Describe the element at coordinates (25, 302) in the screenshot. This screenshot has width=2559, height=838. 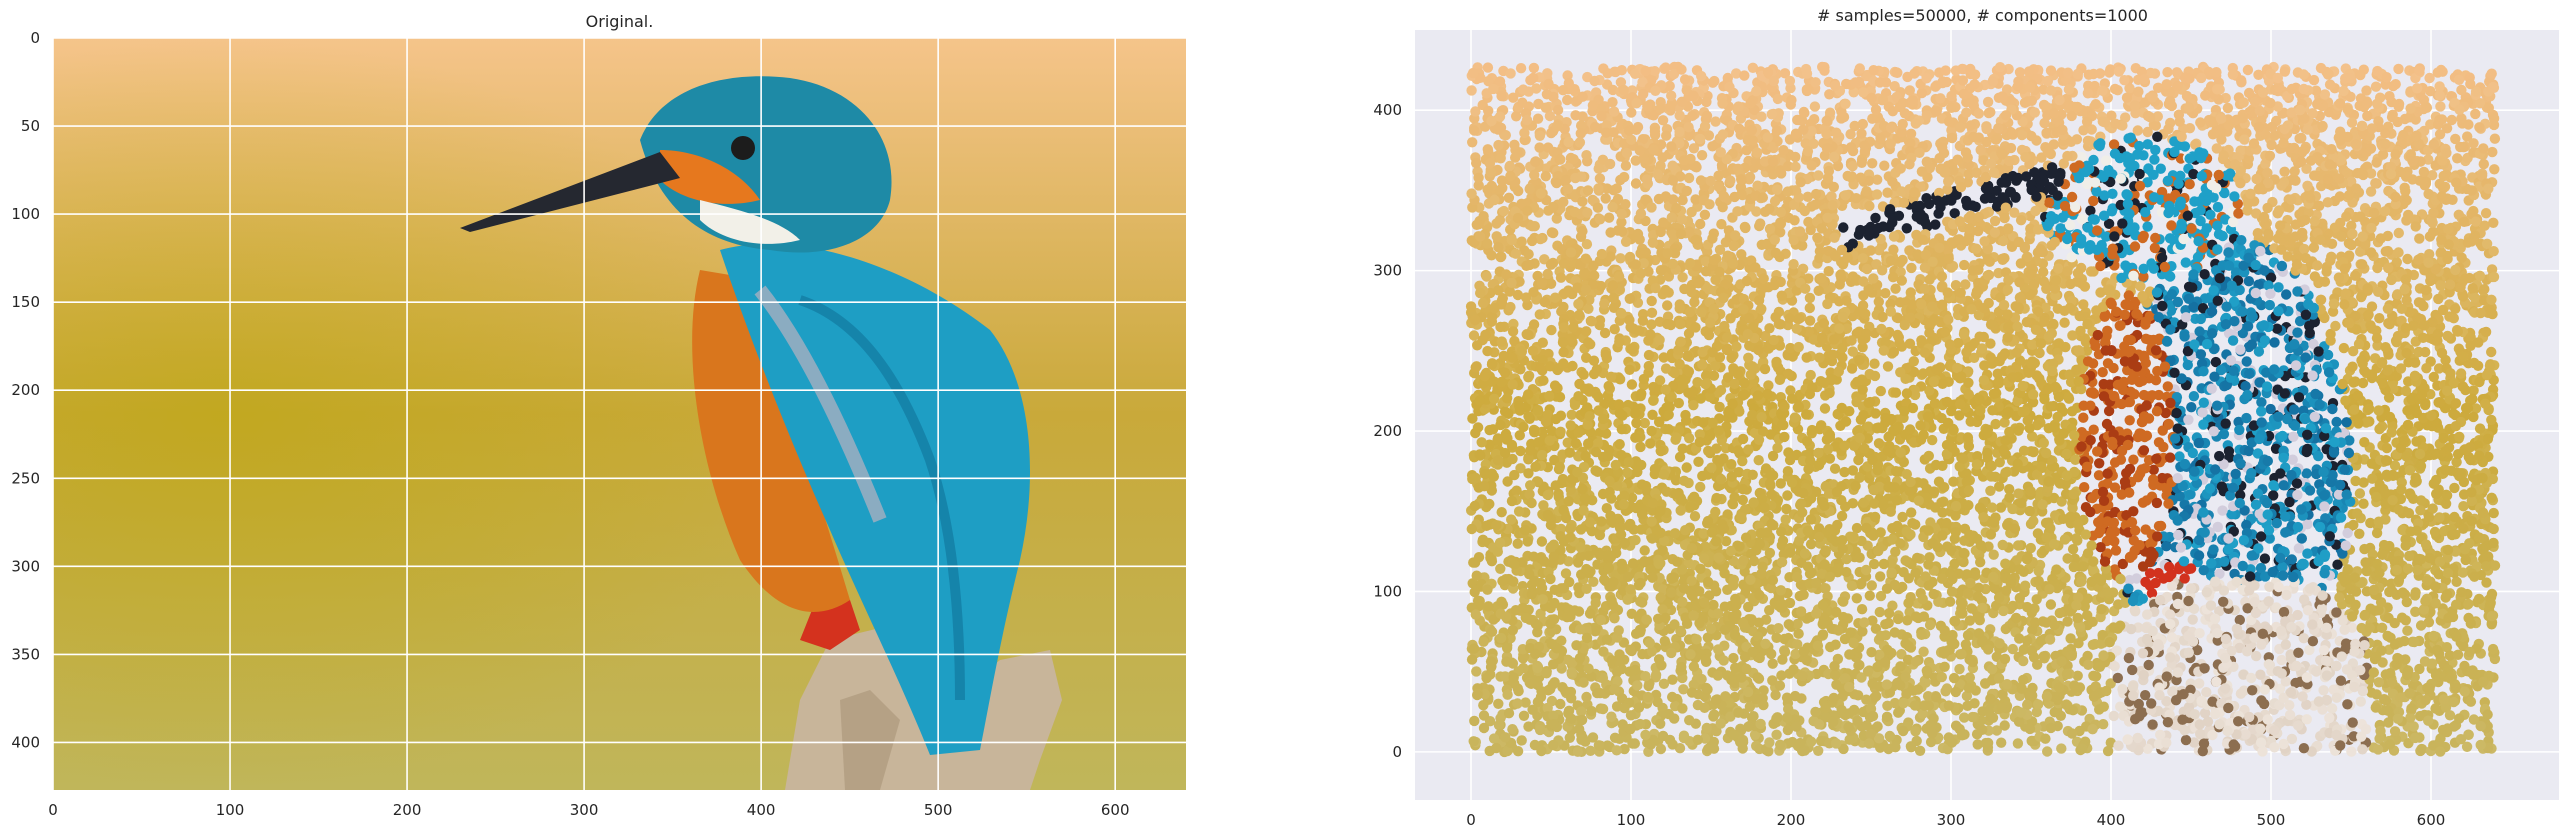
I see `left-ytick-label: 150` at that location.